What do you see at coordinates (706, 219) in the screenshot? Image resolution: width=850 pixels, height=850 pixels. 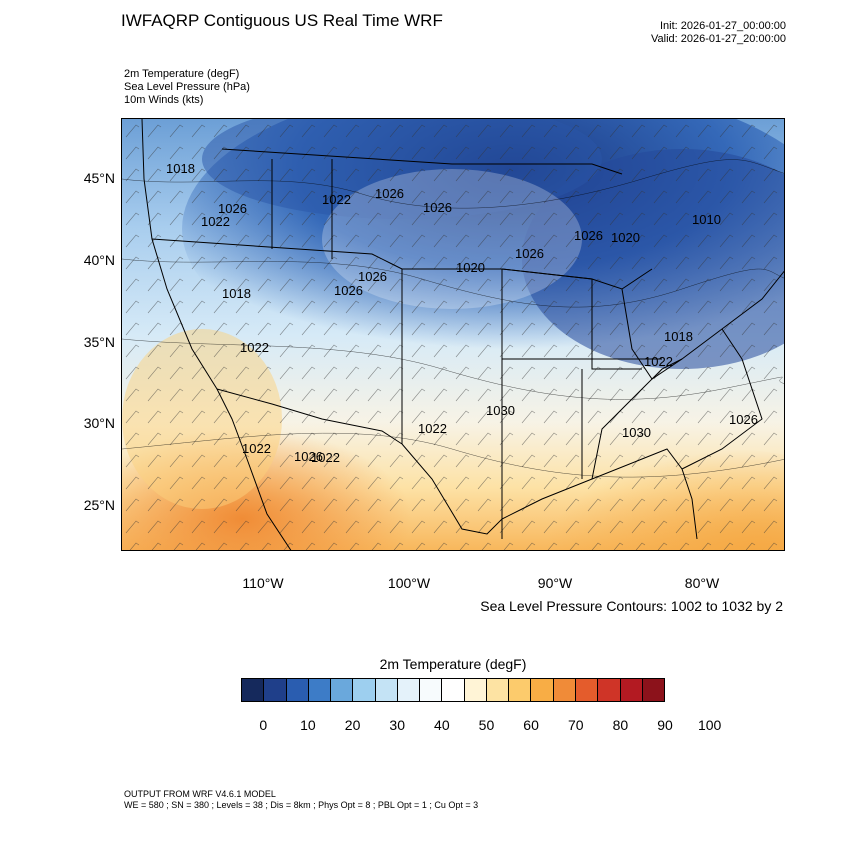 I see `pressure-label: 1010` at bounding box center [706, 219].